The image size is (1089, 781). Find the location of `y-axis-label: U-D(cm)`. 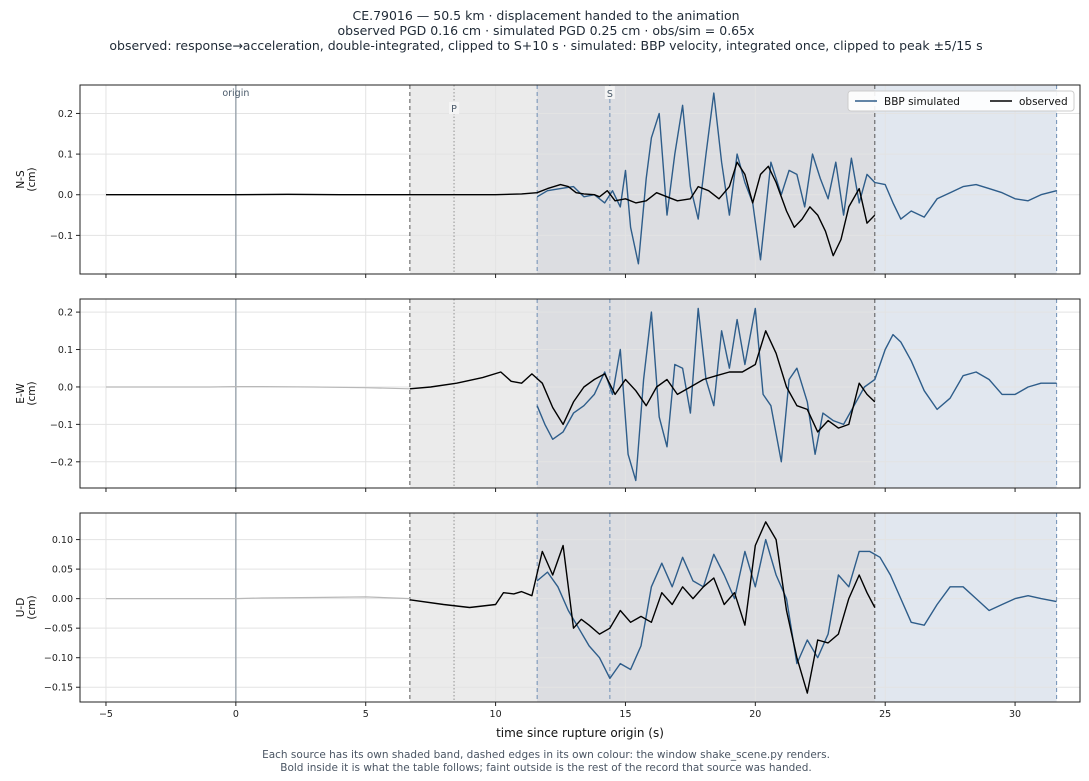

y-axis-label: U-D(cm) is located at coordinates (26, 607).